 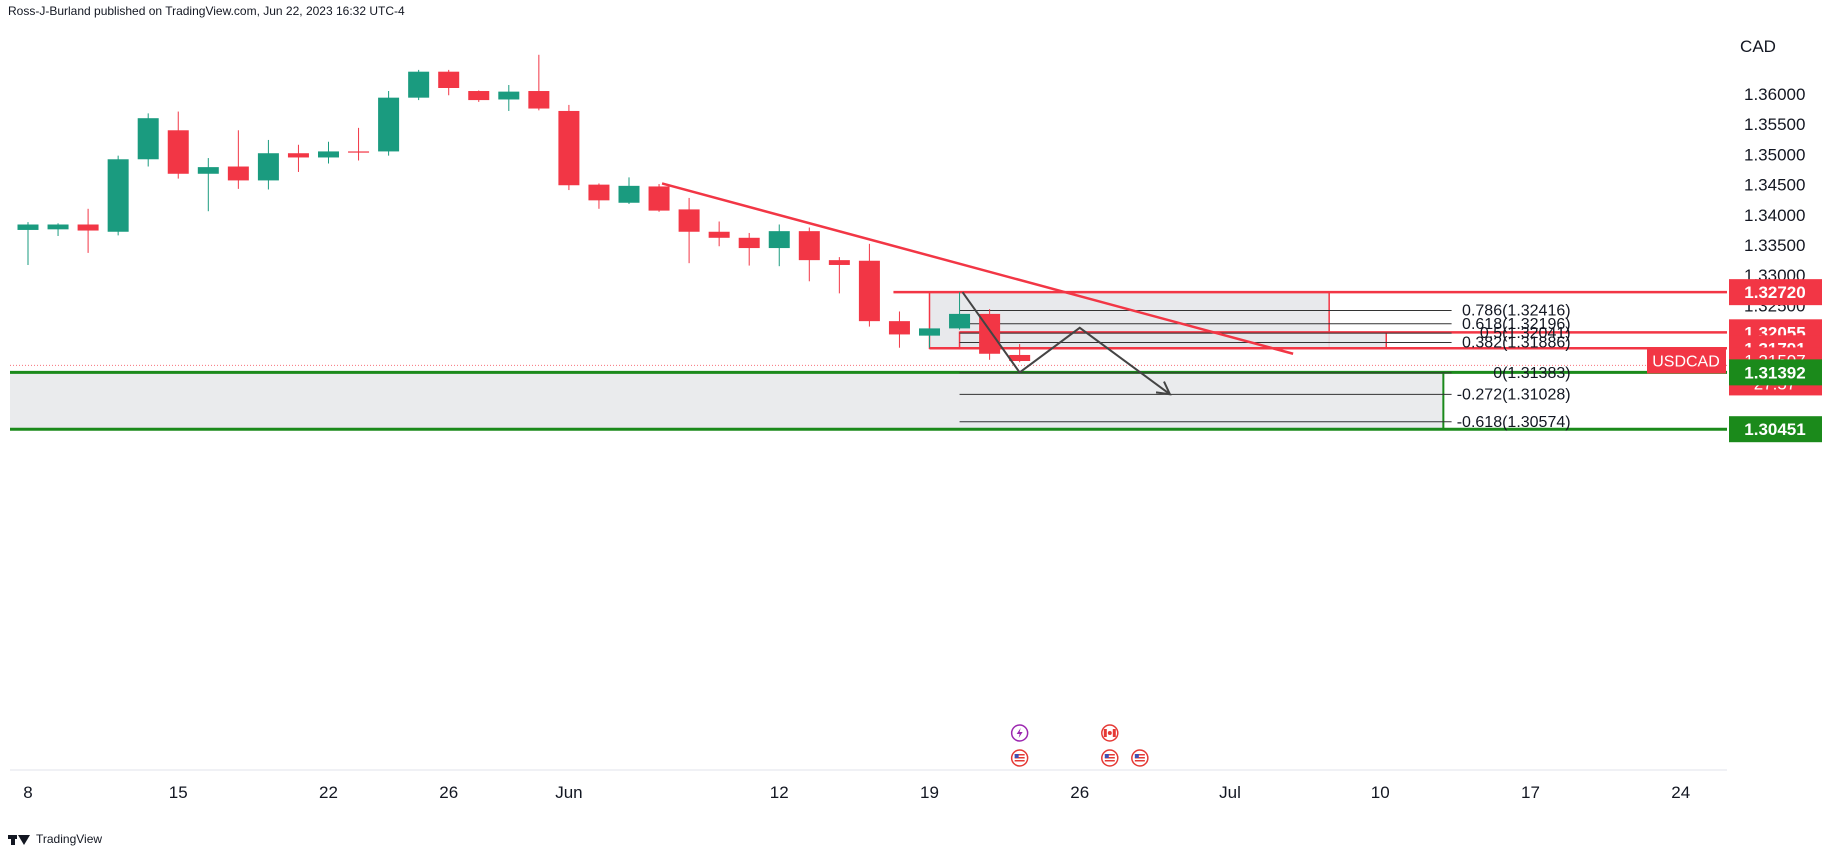 What do you see at coordinates (568, 792) in the screenshot?
I see `x-tick-label: Jun` at bounding box center [568, 792].